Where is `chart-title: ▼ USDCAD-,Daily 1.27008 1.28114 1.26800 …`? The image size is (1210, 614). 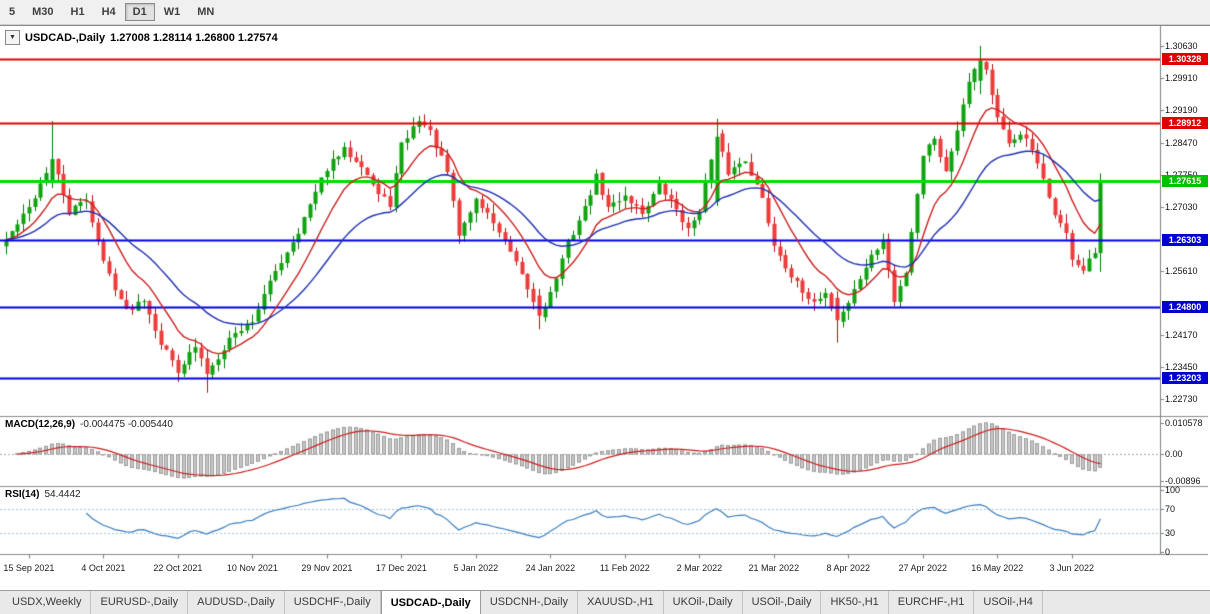
chart-title: ▼ USDCAD-,Daily 1.27008 1.28114 1.26800 … is located at coordinates (141, 37).